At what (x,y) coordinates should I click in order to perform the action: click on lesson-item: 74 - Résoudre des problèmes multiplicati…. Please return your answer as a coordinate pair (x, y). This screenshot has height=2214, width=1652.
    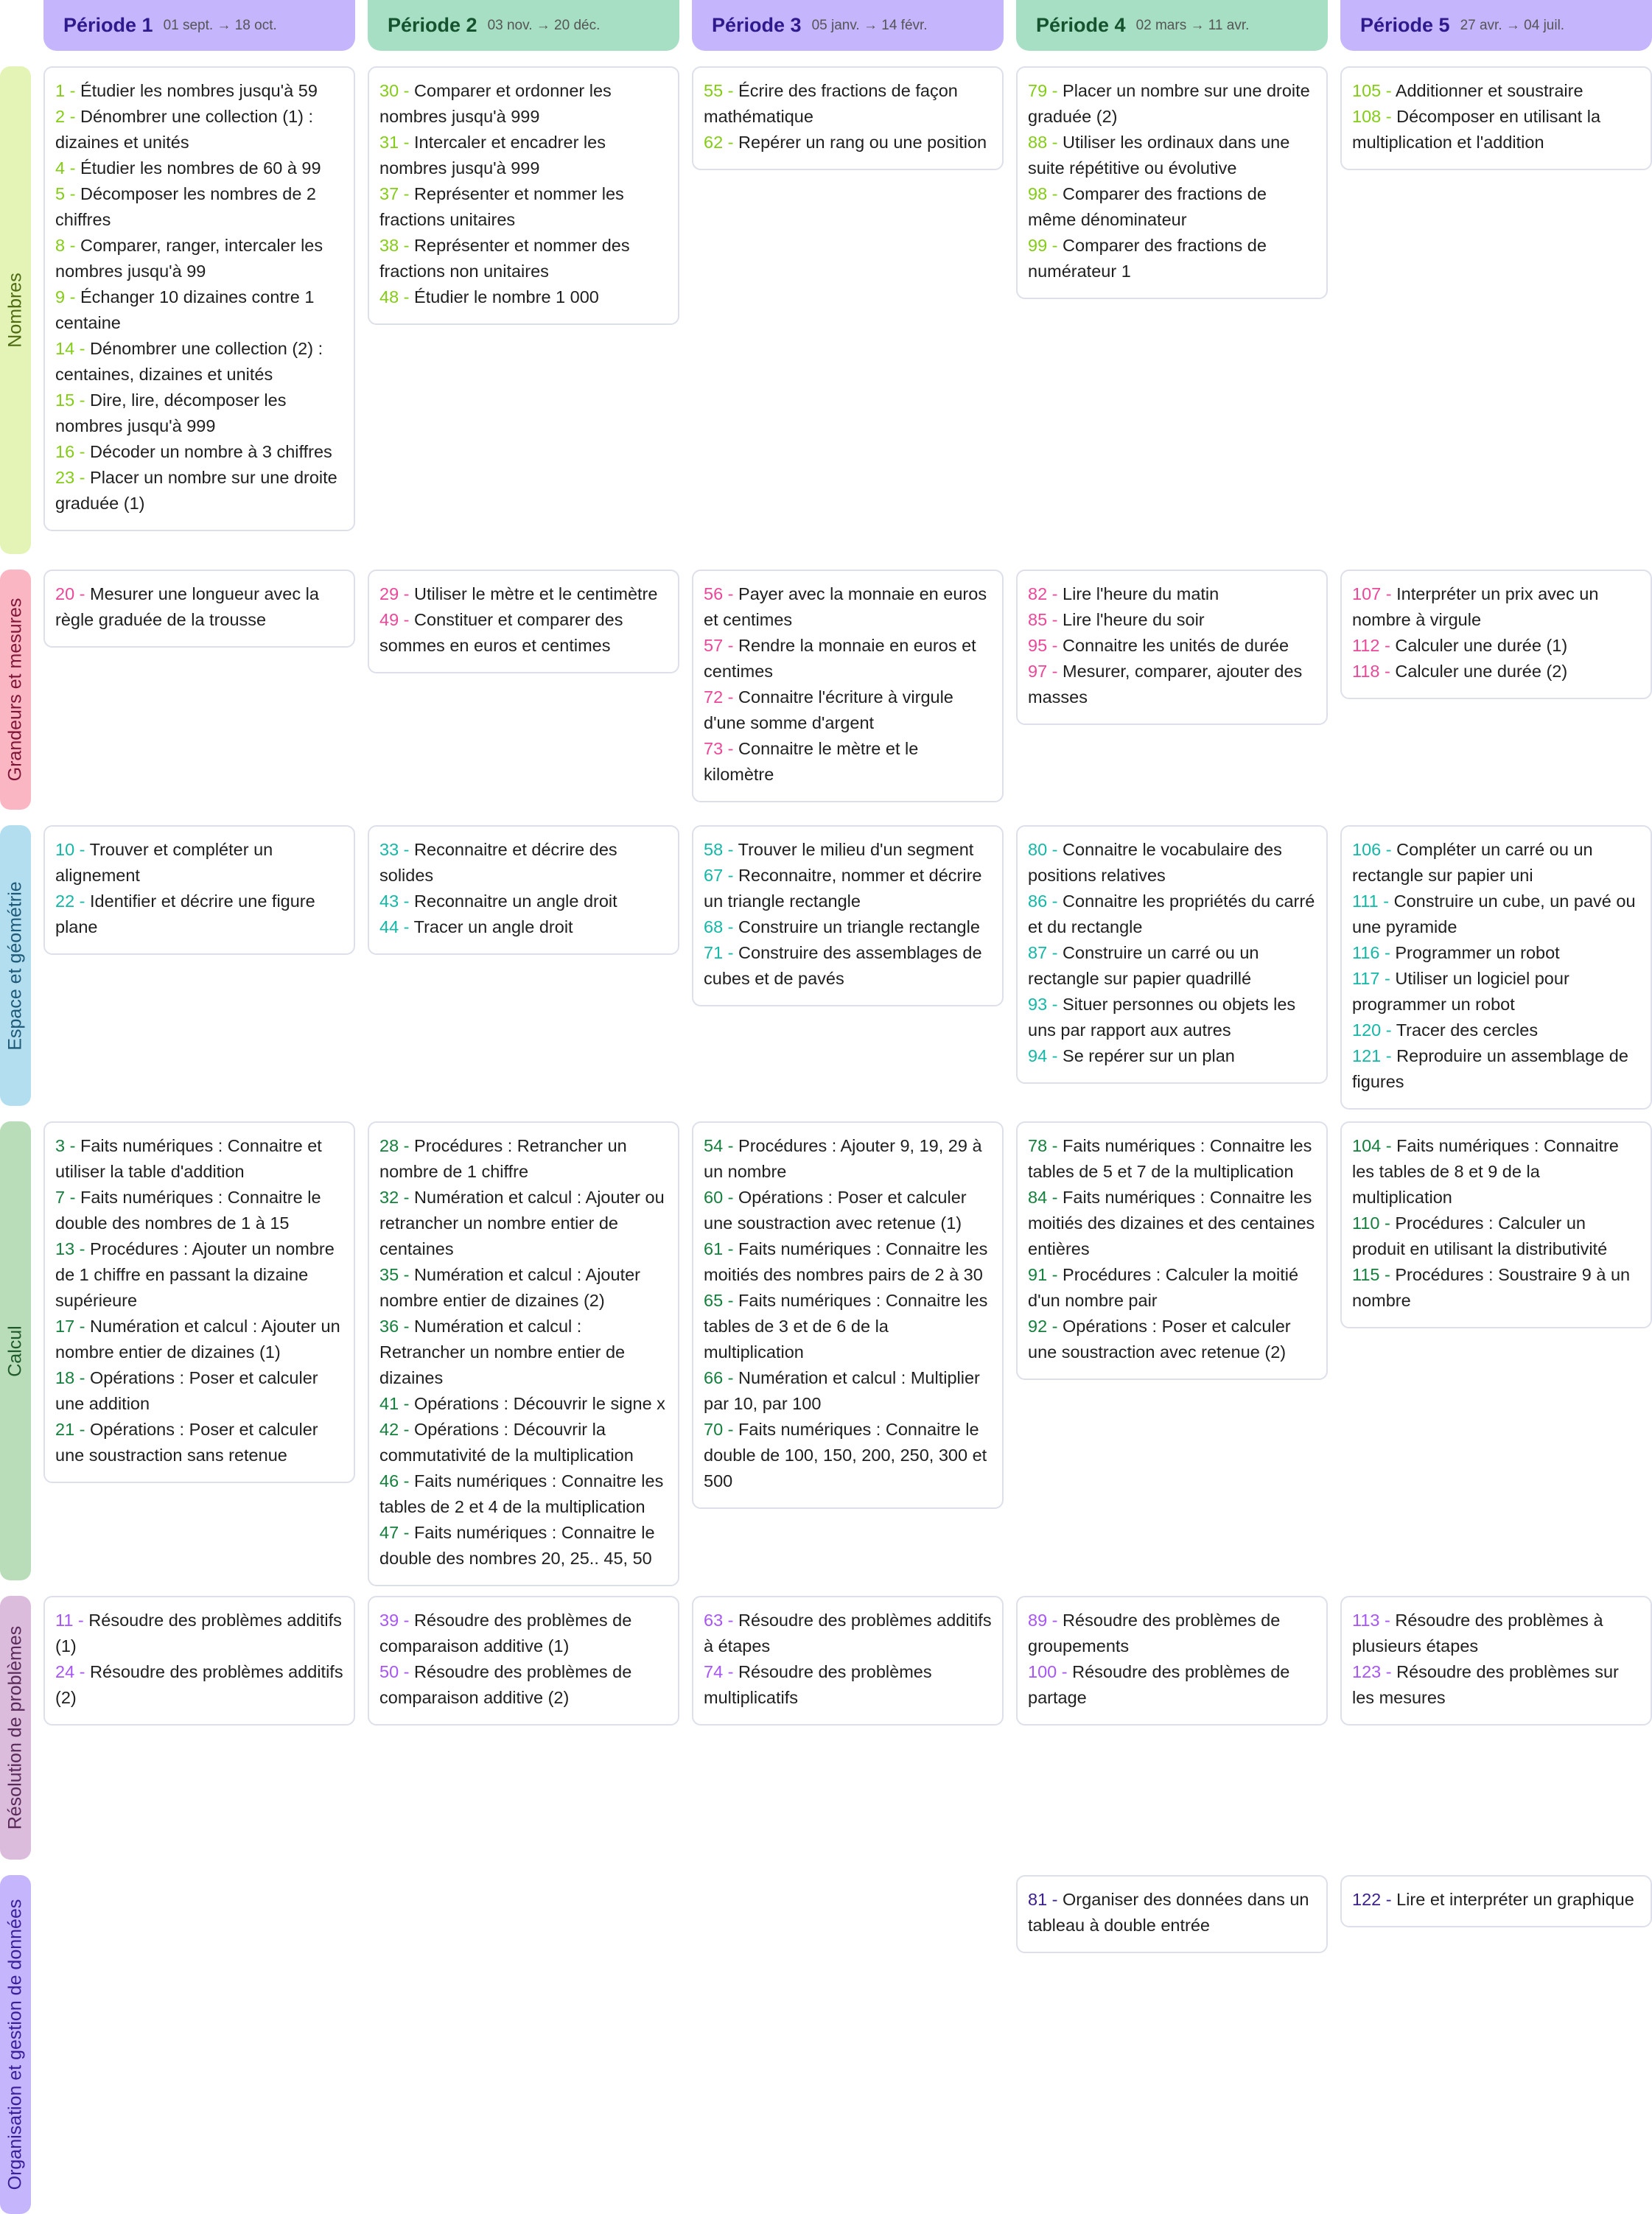
    Looking at the image, I should click on (848, 1685).